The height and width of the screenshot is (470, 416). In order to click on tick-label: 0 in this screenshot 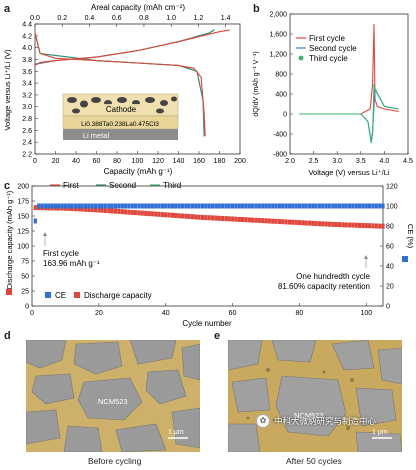, I will do `click(32, 313)`.